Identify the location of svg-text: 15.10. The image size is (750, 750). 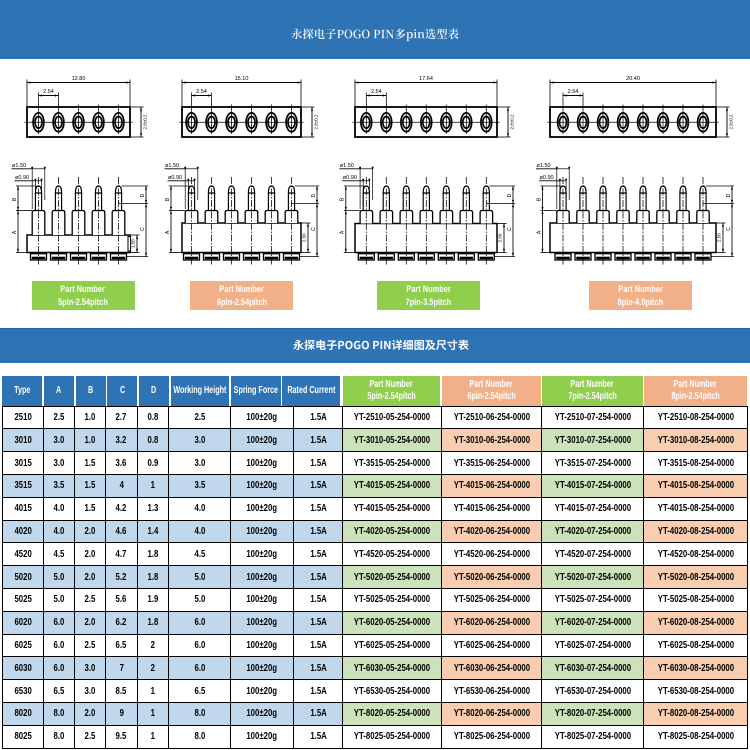
(242, 79).